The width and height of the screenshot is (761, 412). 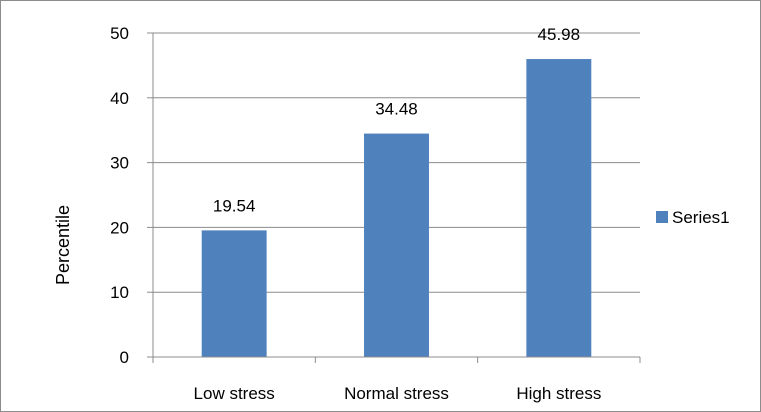 What do you see at coordinates (119, 163) in the screenshot?
I see `y-tick-label: 30` at bounding box center [119, 163].